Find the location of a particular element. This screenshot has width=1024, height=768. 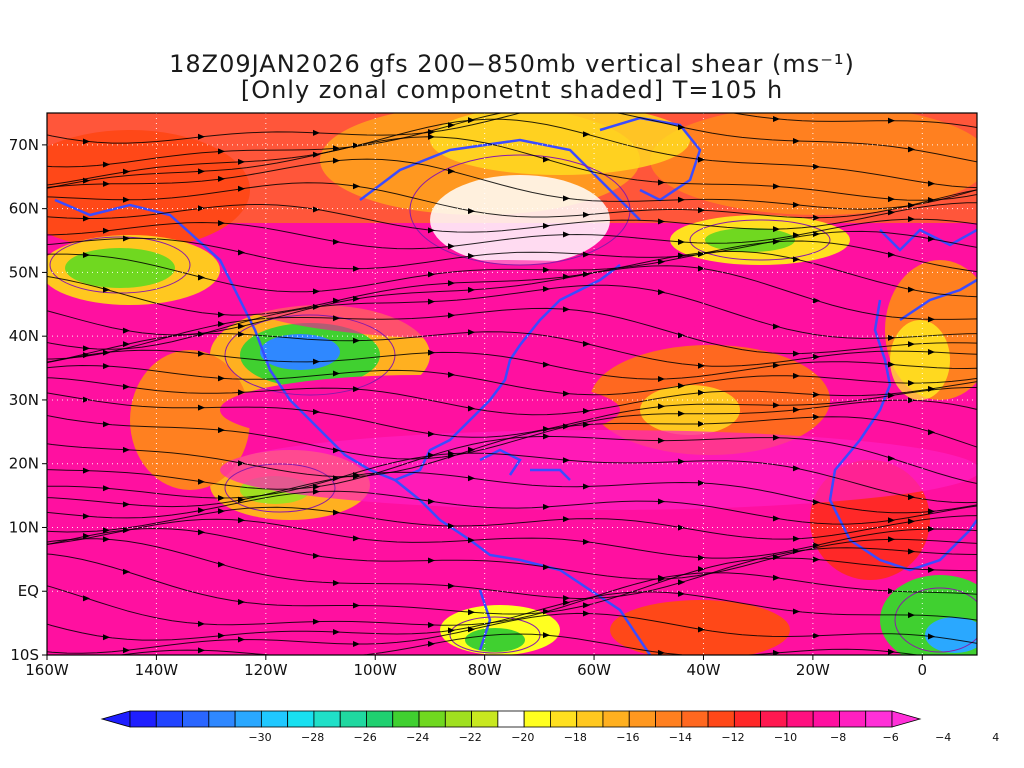

colorbar-max-arrow is located at coordinates (906, 719).